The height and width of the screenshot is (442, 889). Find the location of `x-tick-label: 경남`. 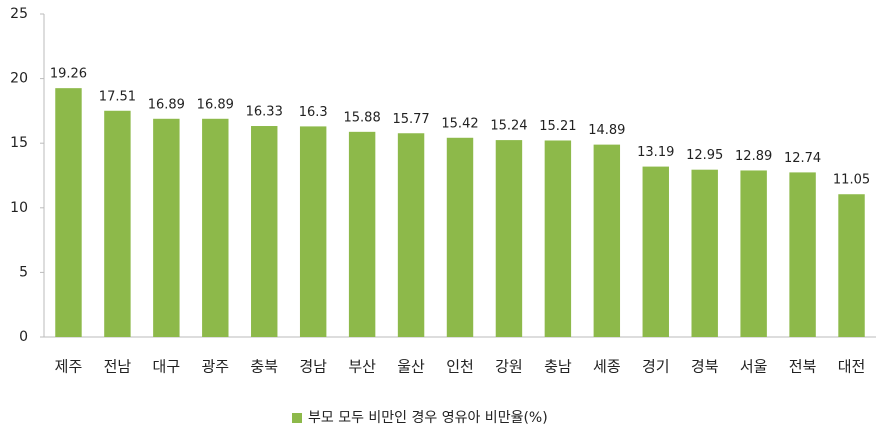

x-tick-label: 경남 is located at coordinates (313, 367).